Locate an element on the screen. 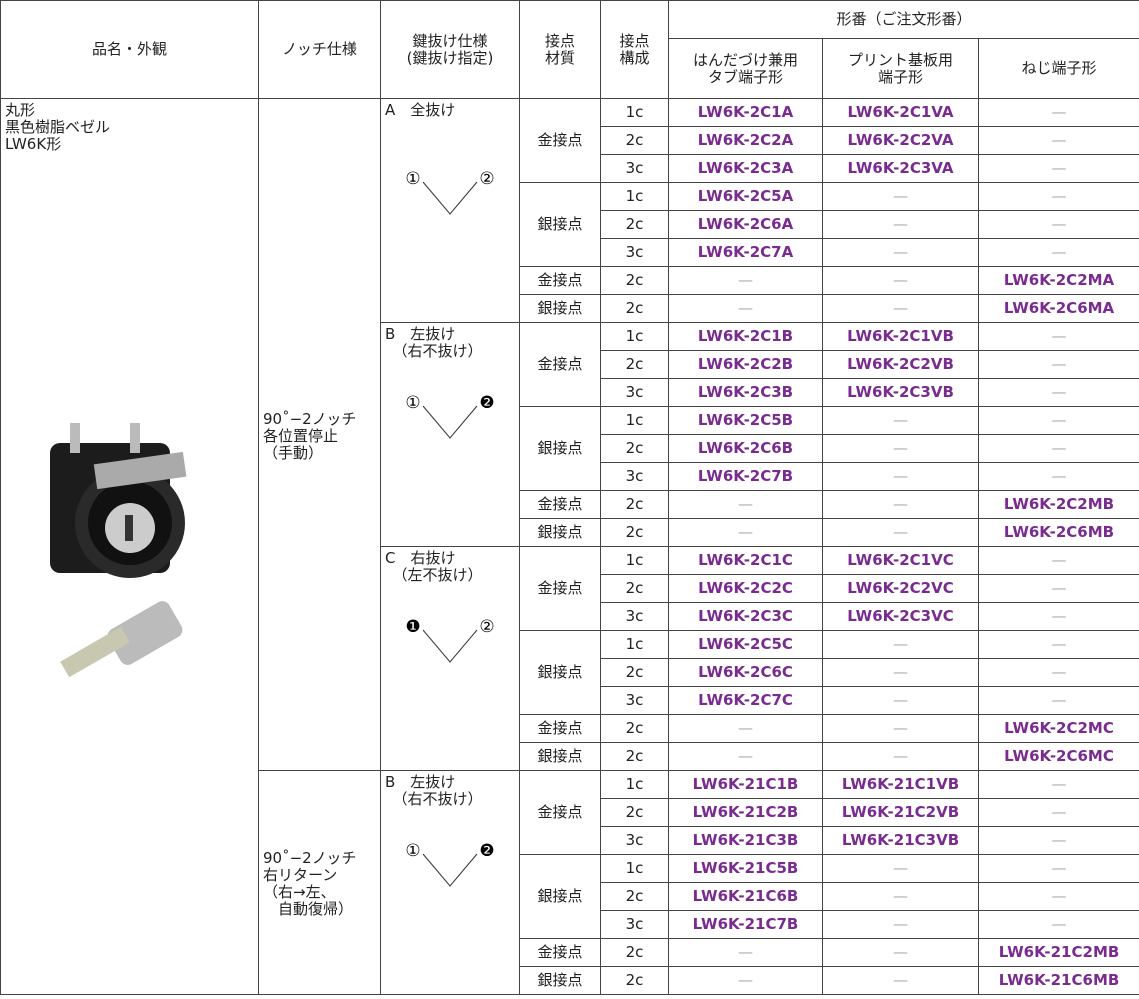  part-number: LW6K-2C3C is located at coordinates (745, 616).